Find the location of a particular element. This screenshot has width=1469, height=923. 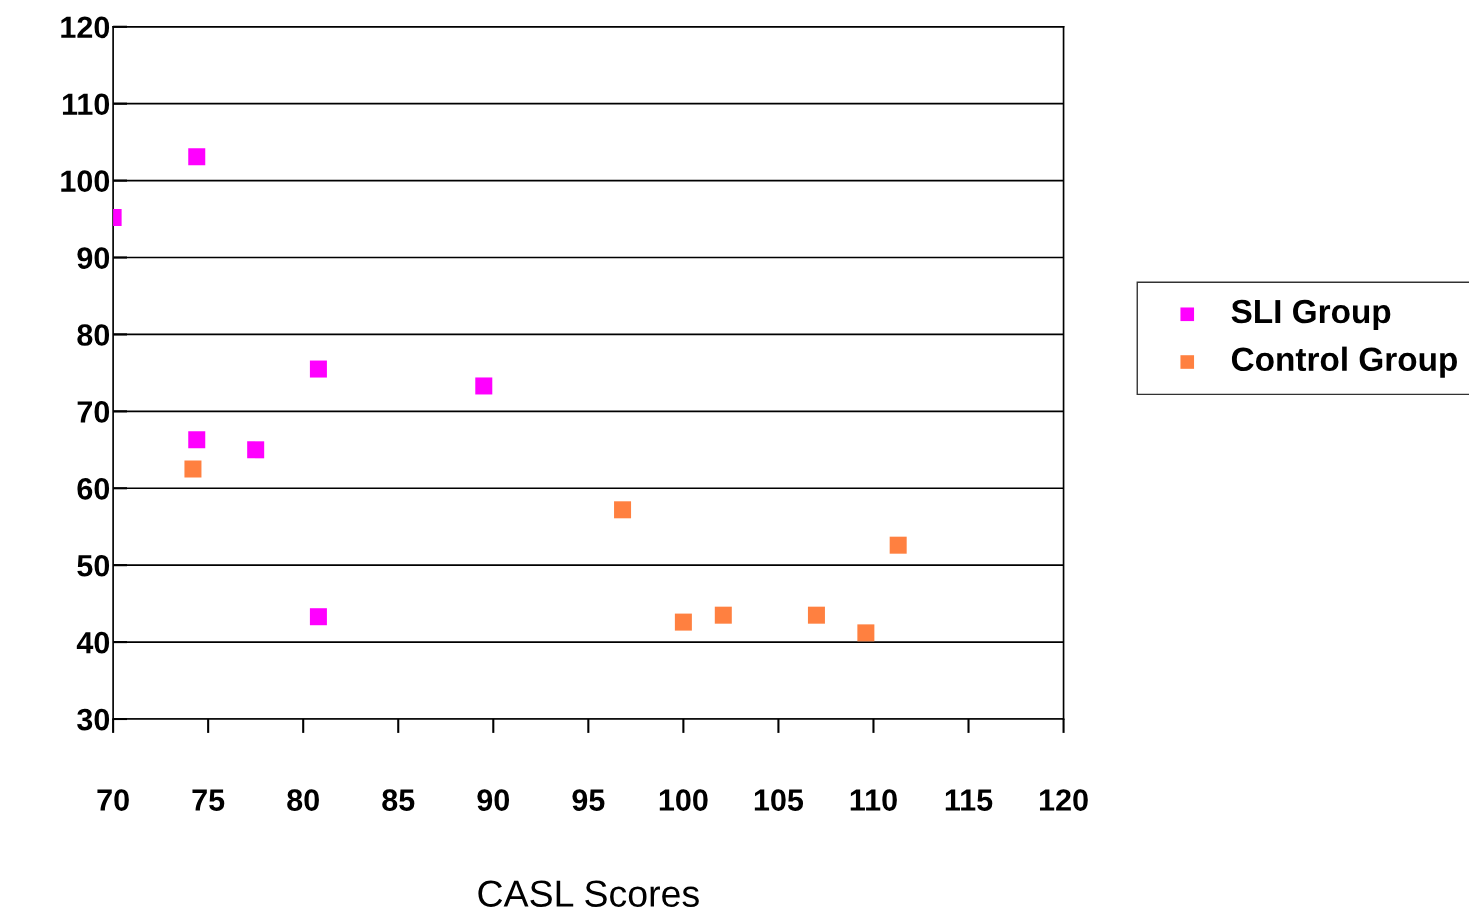

y-tick-label: 70 is located at coordinates (93, 412).